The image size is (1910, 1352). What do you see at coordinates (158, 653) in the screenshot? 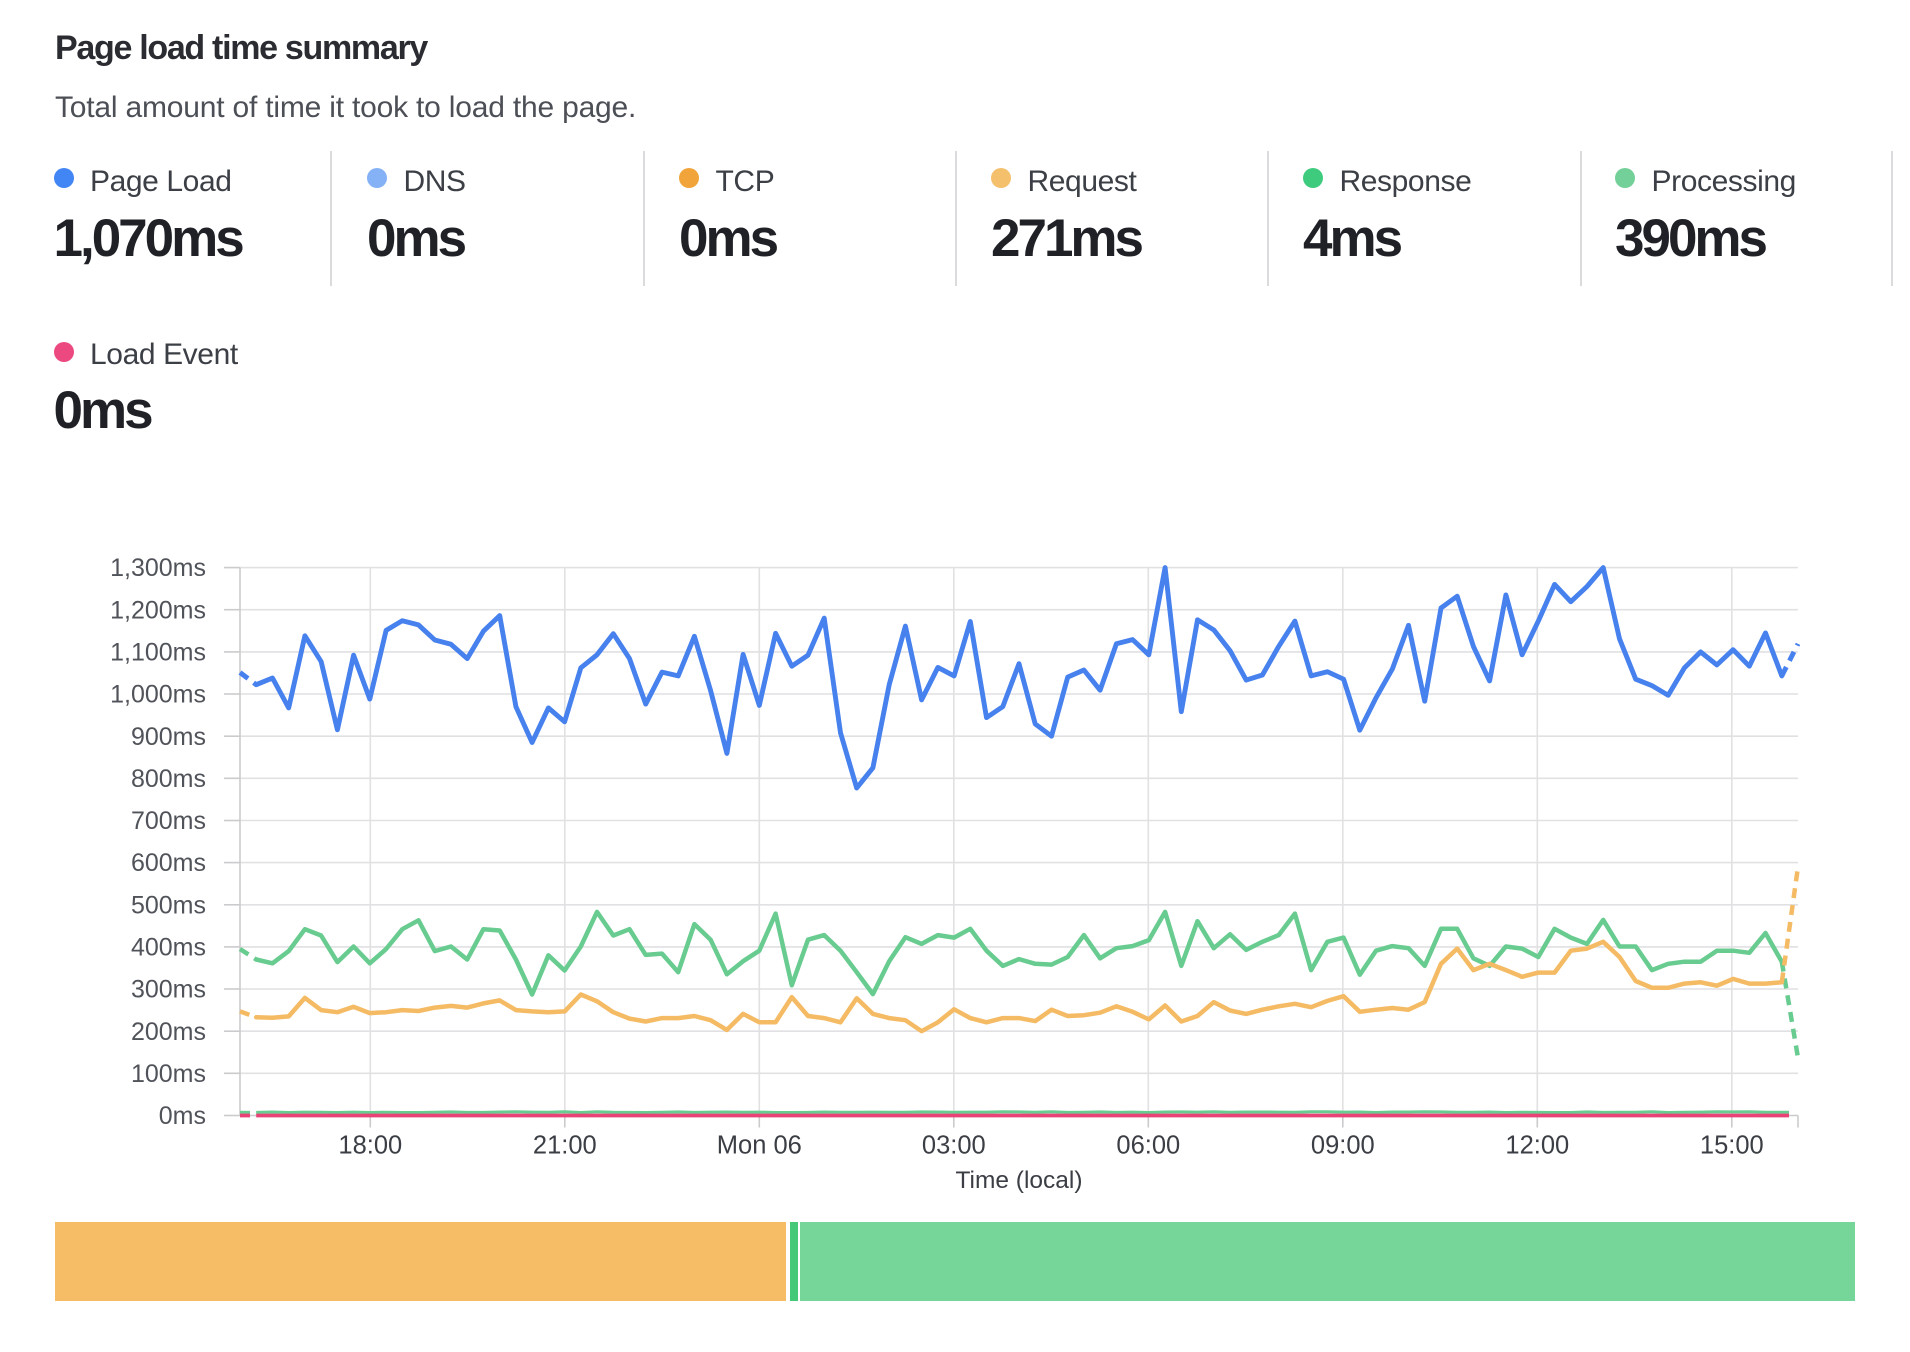
I see `svg-text: 1,100ms` at bounding box center [158, 653].